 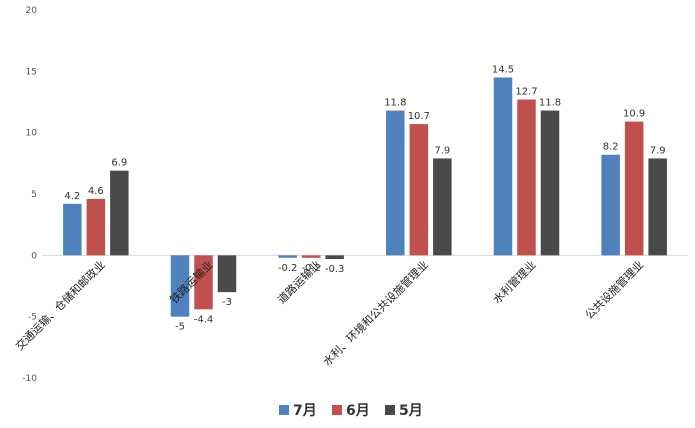 I want to click on y-tick-label: 10, so click(x=32, y=134).